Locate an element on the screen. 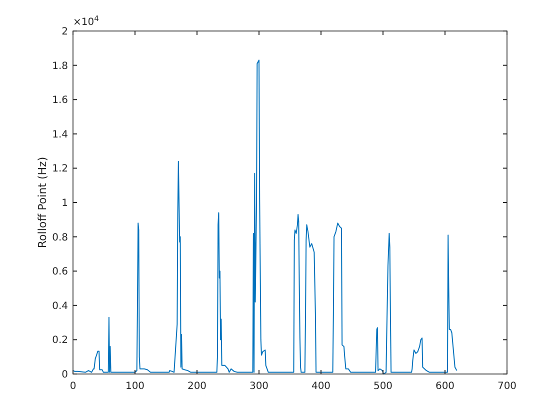 The image size is (560, 420). x-tick-label: 600 is located at coordinates (445, 386).